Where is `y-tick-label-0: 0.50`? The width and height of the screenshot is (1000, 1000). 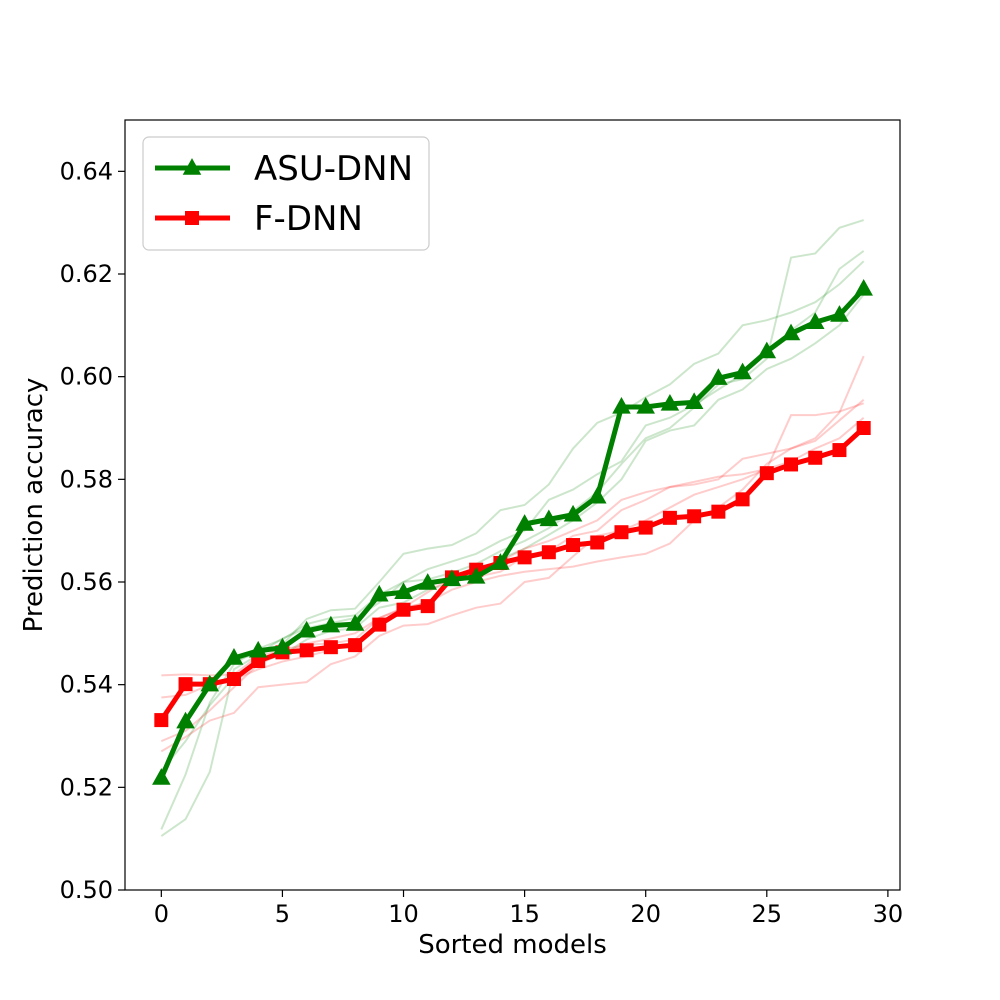 y-tick-label-0: 0.50 is located at coordinates (86, 890).